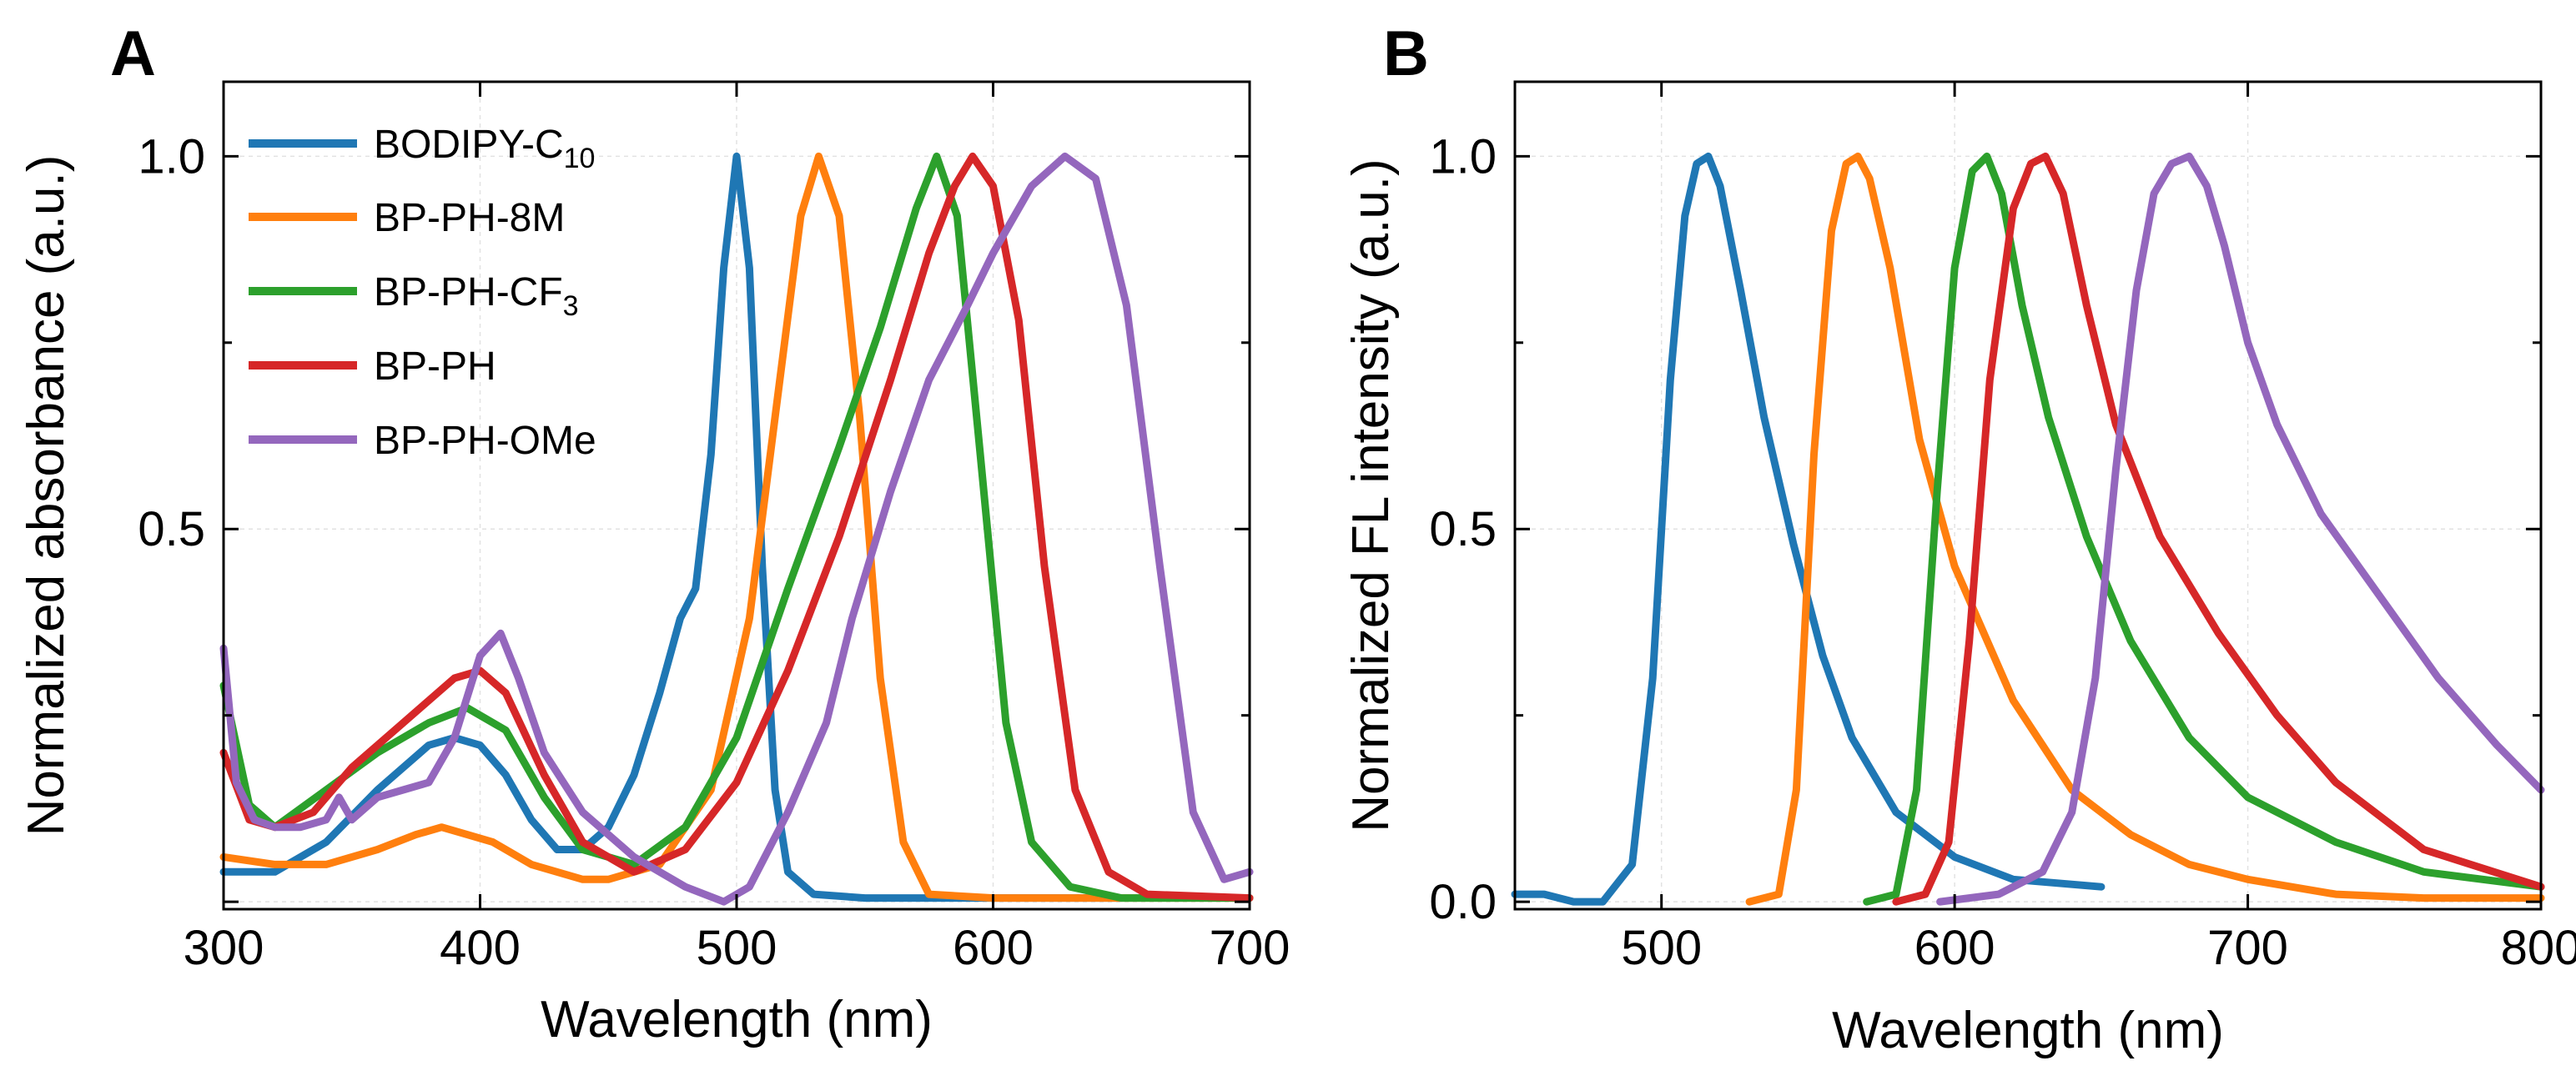 The image size is (2576, 1071). Describe the element at coordinates (2538, 948) in the screenshot. I see `fluorescence-x-tick-label-800: 800` at that location.